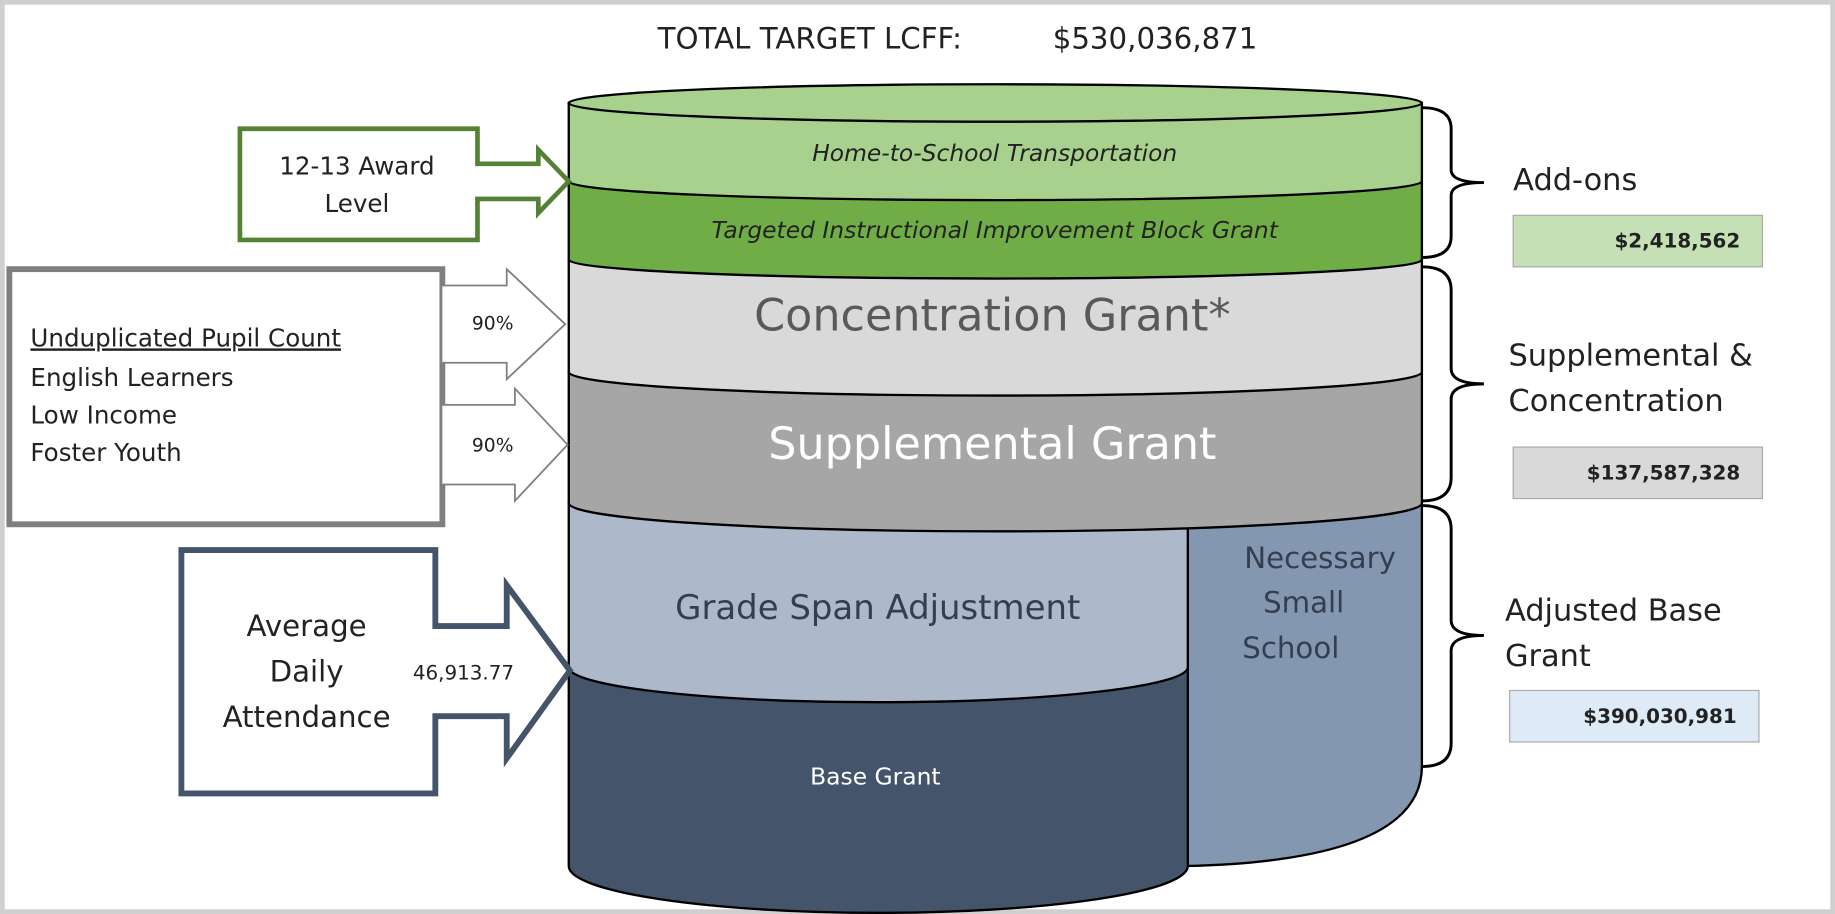 Image resolution: width=1835 pixels, height=914 pixels. Describe the element at coordinates (307, 717) in the screenshot. I see `ada-label: Attendance` at that location.